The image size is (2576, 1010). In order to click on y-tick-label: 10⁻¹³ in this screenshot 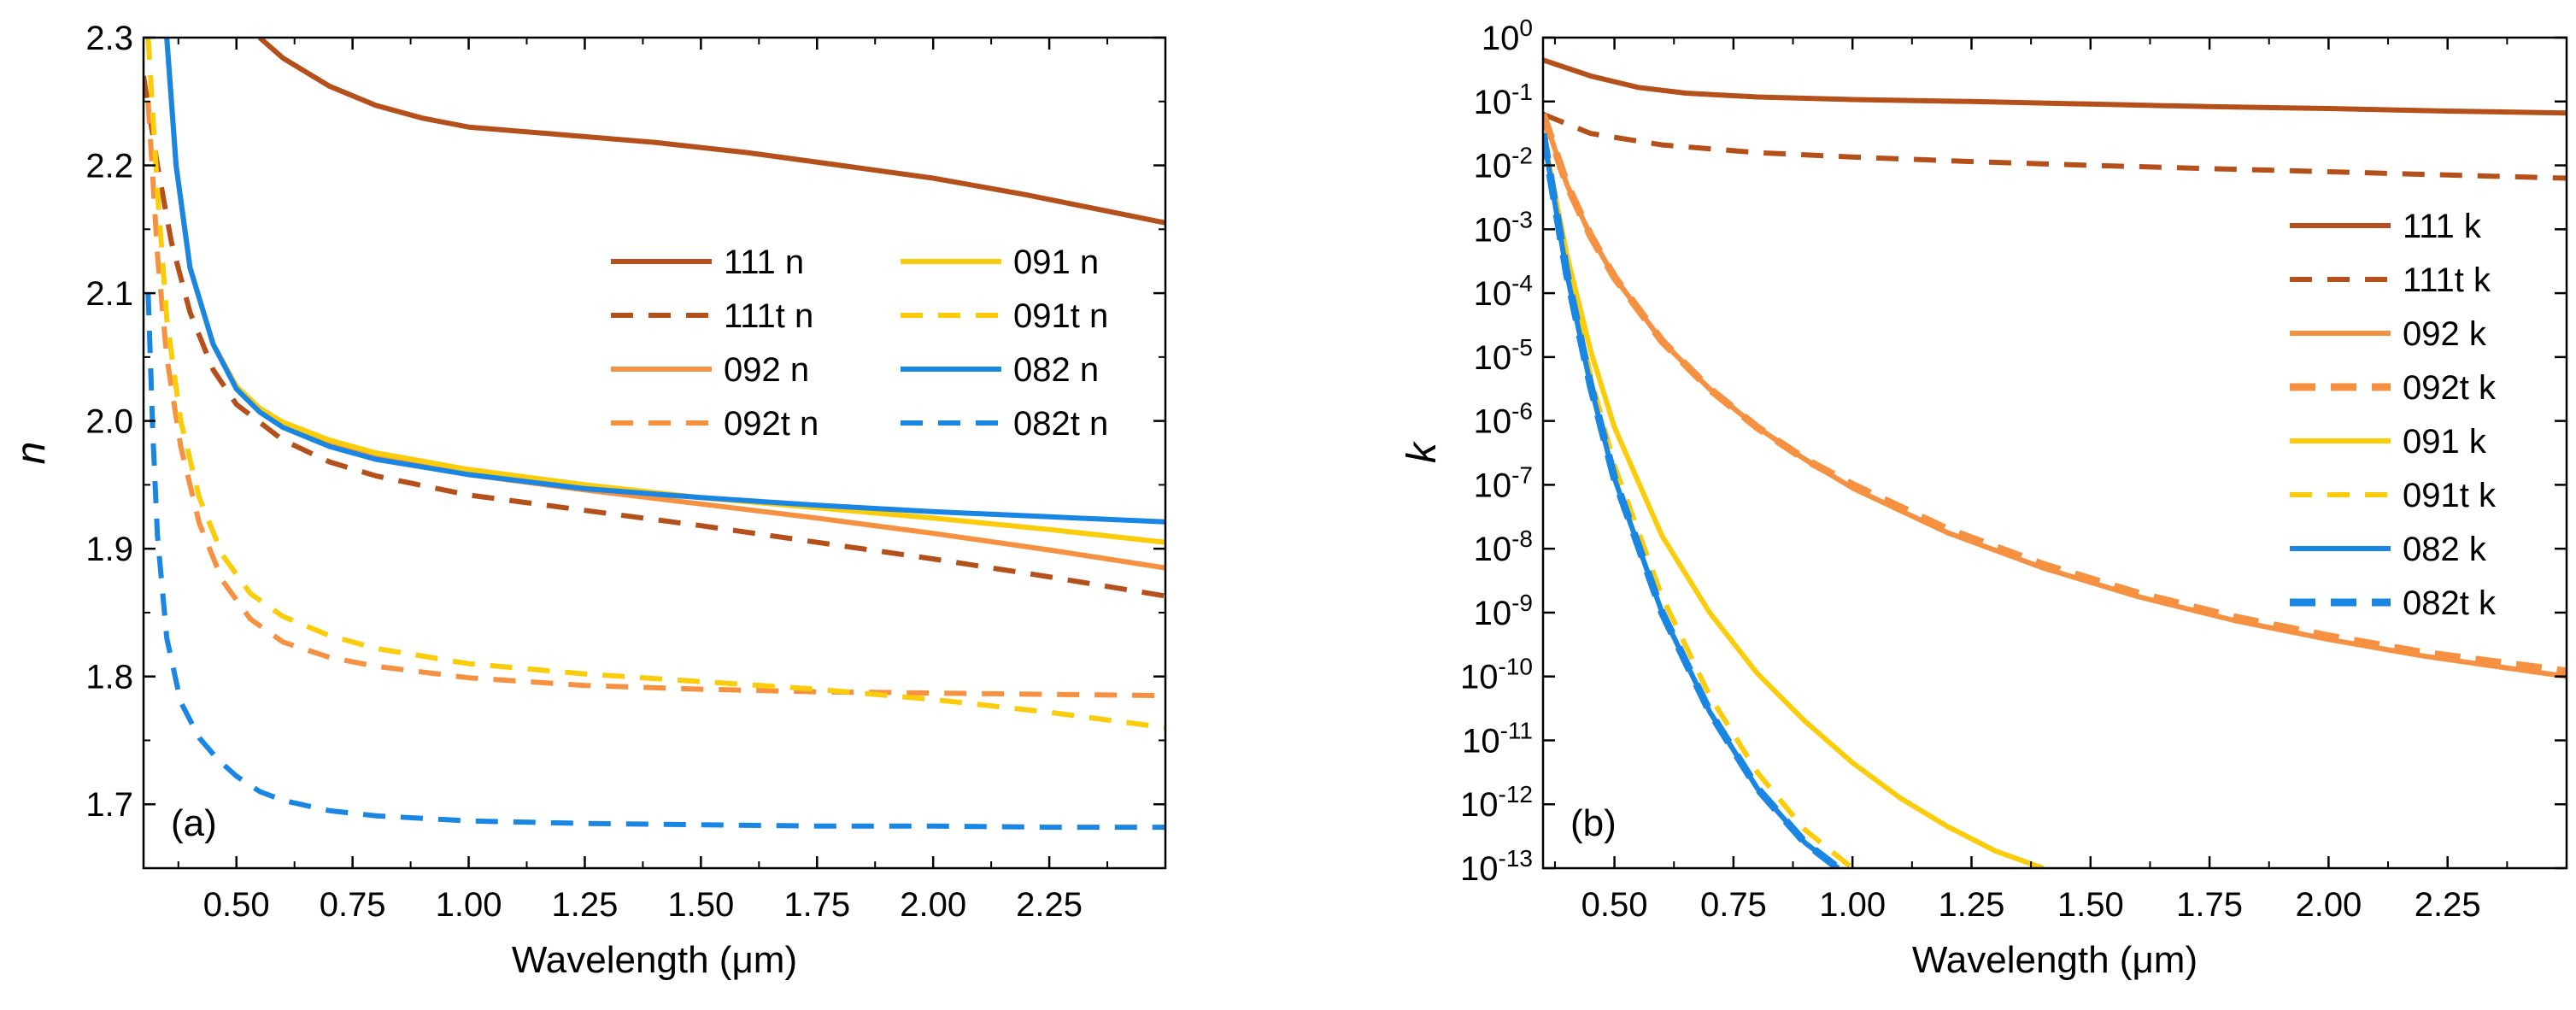, I will do `click(1496, 866)`.